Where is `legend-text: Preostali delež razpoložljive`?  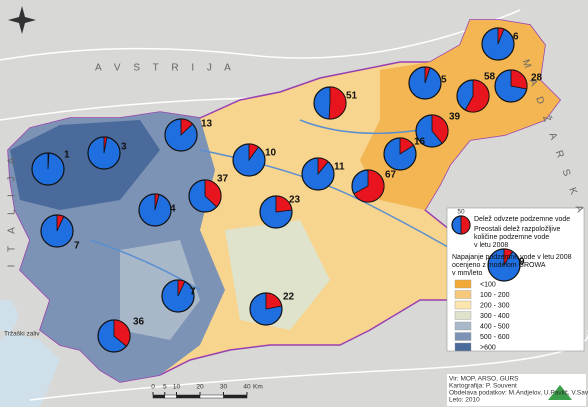 legend-text: Preostali delež razpoložljive is located at coordinates (517, 229).